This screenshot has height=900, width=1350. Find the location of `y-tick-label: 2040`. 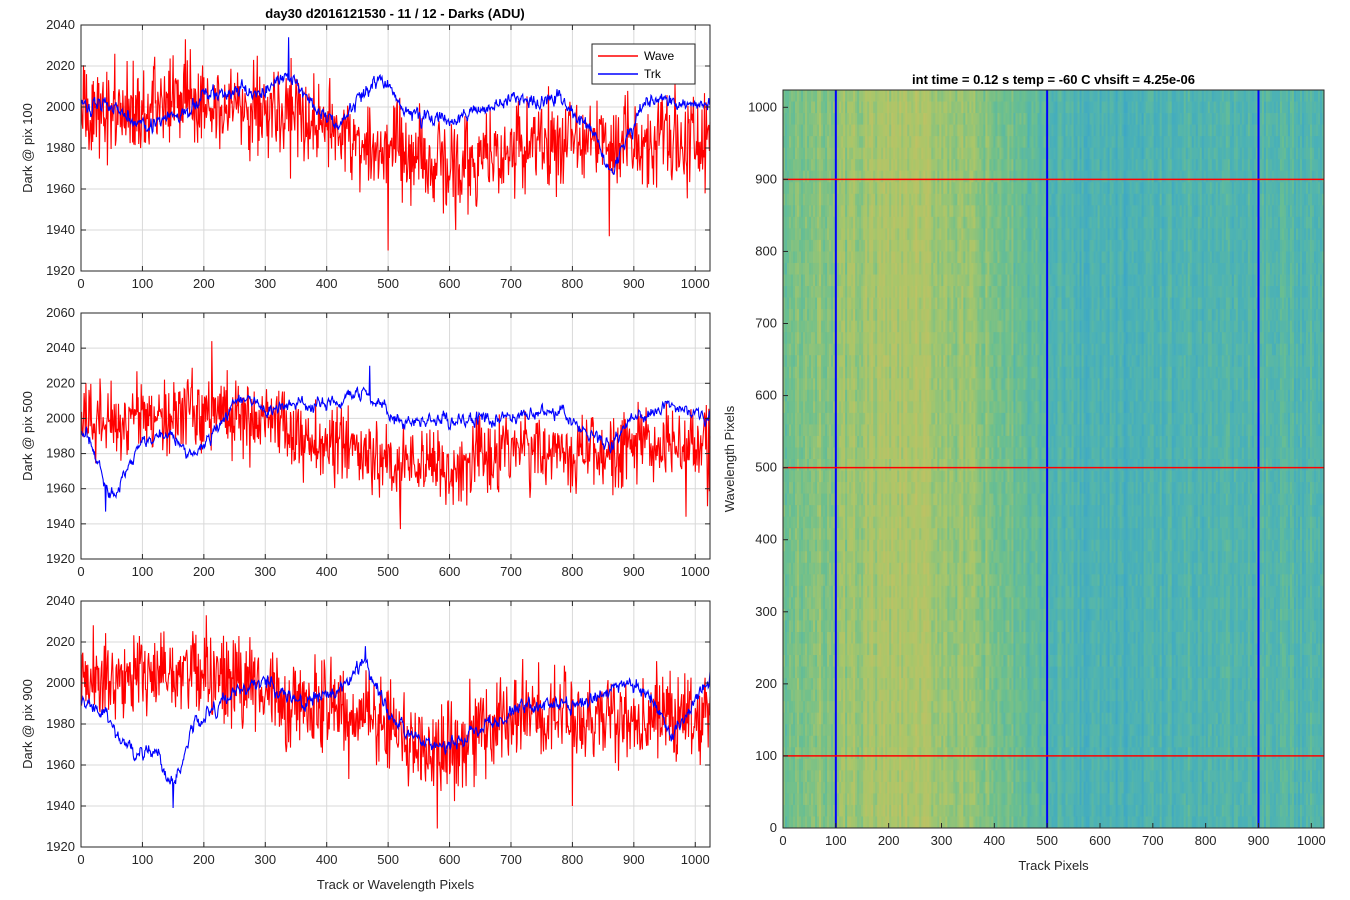

y-tick-label: 2040 is located at coordinates (60, 24).